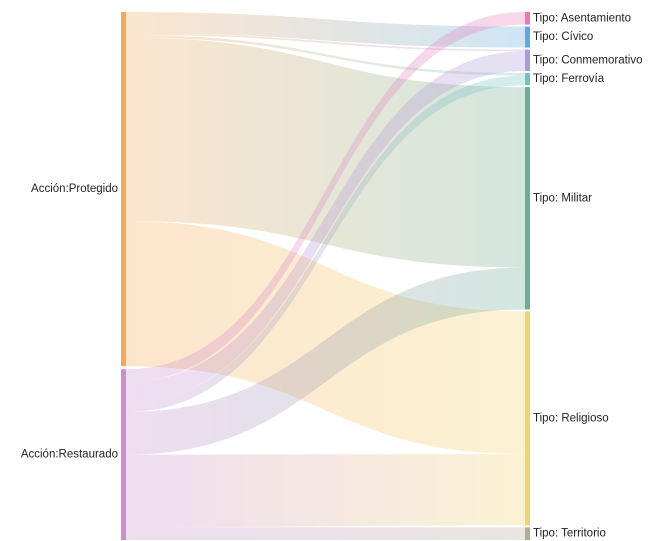 Image resolution: width=655 pixels, height=541 pixels. Describe the element at coordinates (325, 42) in the screenshot. I see `link-protegido-to-conmemorativo` at that location.